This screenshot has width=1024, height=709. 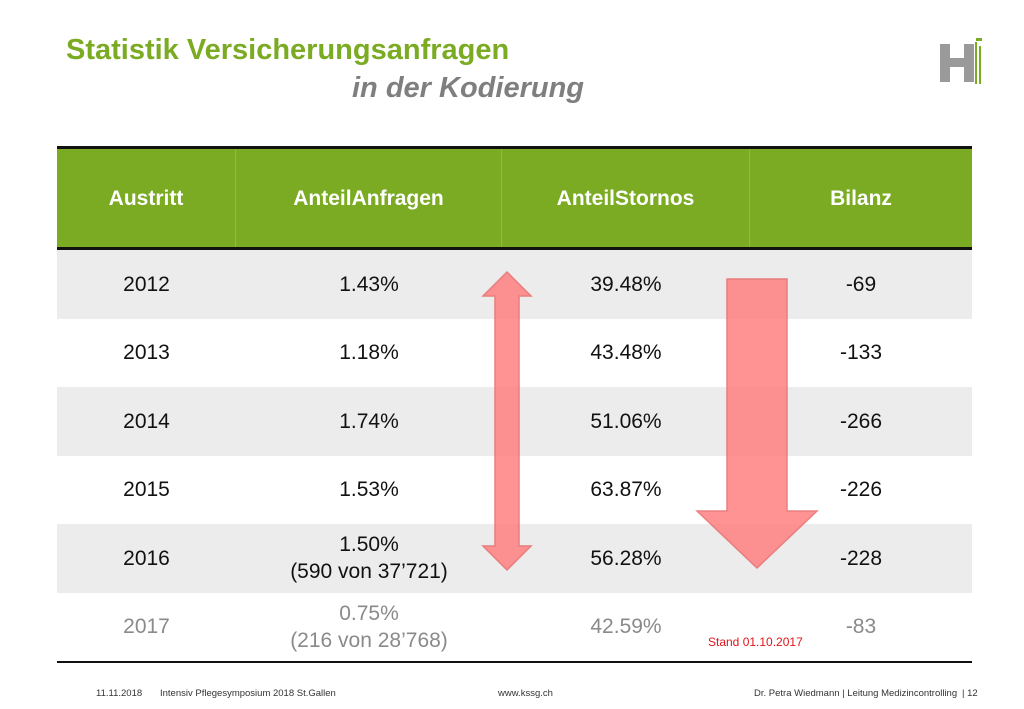 I want to click on year-cell: 2016, so click(x=146, y=558).